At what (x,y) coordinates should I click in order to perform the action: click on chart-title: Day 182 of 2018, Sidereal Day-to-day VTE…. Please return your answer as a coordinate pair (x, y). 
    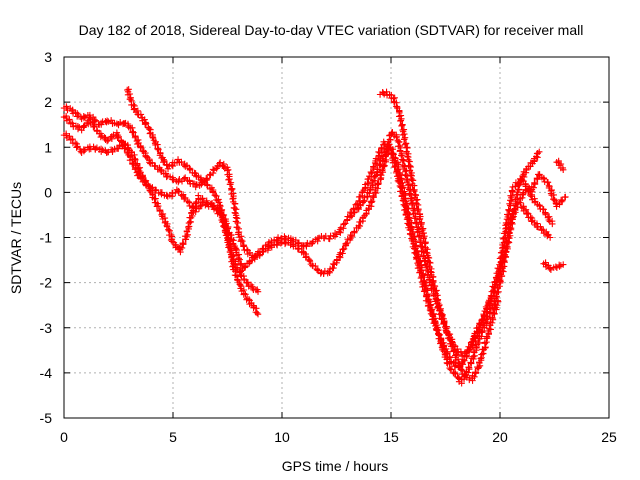
    Looking at the image, I should click on (331, 30).